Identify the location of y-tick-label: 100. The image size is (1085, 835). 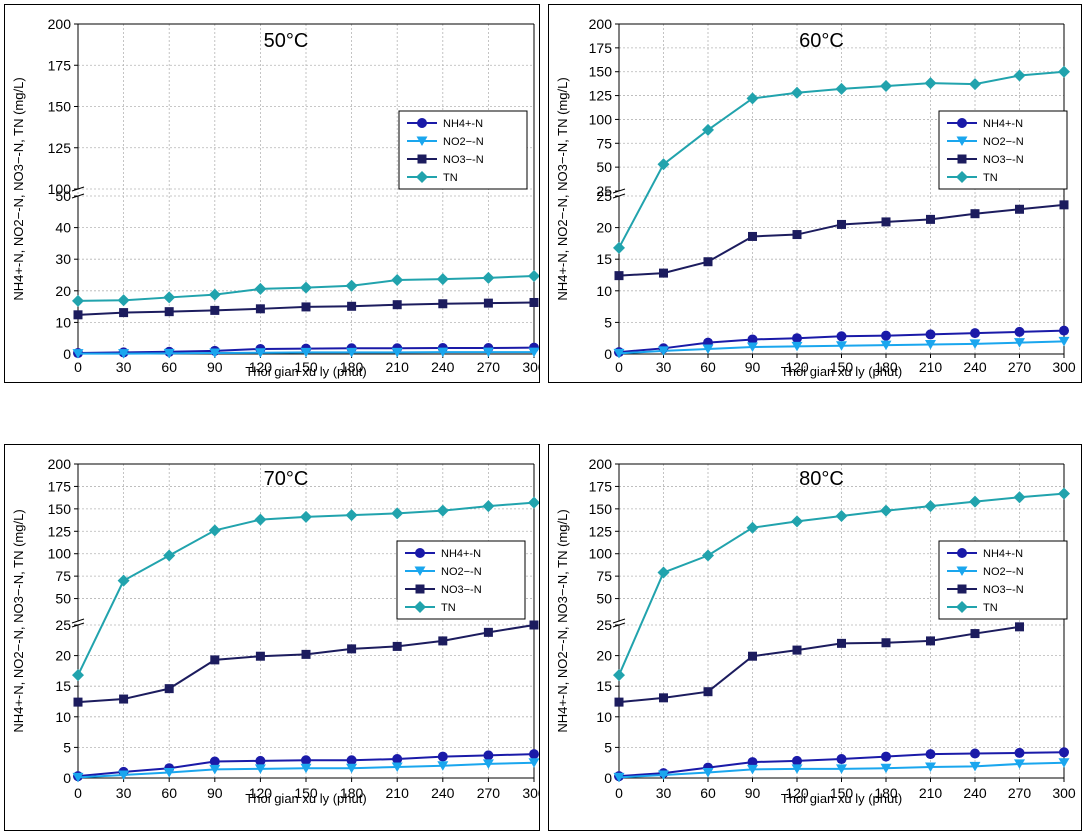
(601, 119).